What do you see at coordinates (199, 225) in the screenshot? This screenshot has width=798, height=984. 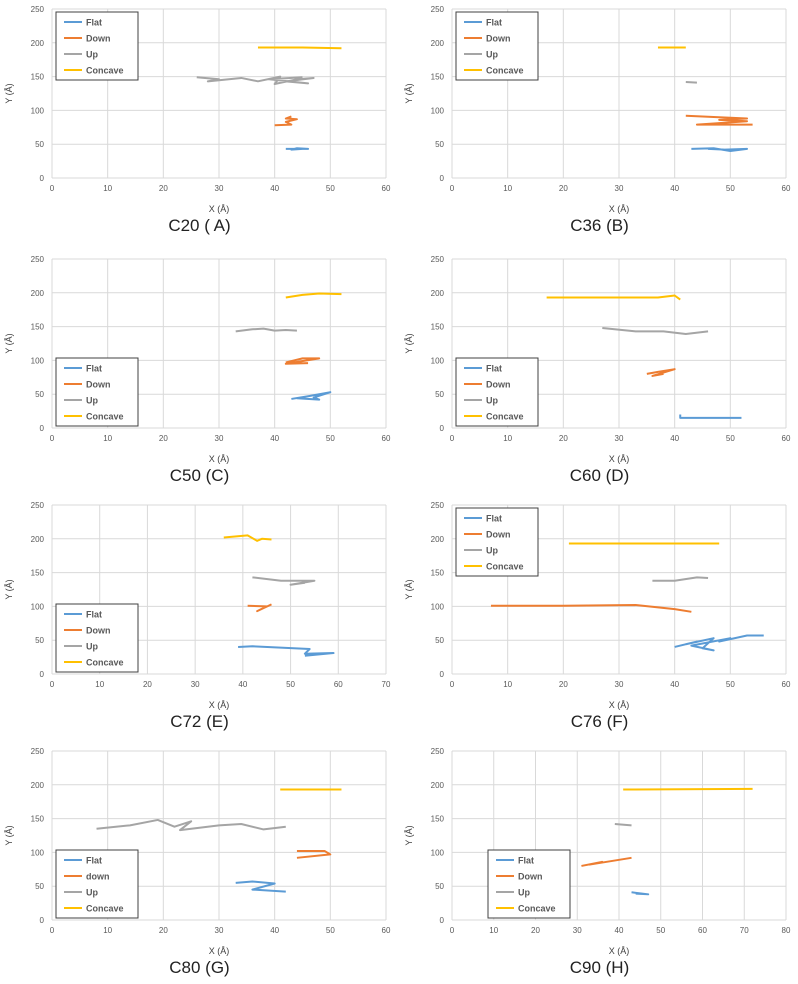 I see `chart-caption: C20 ( A)` at bounding box center [199, 225].